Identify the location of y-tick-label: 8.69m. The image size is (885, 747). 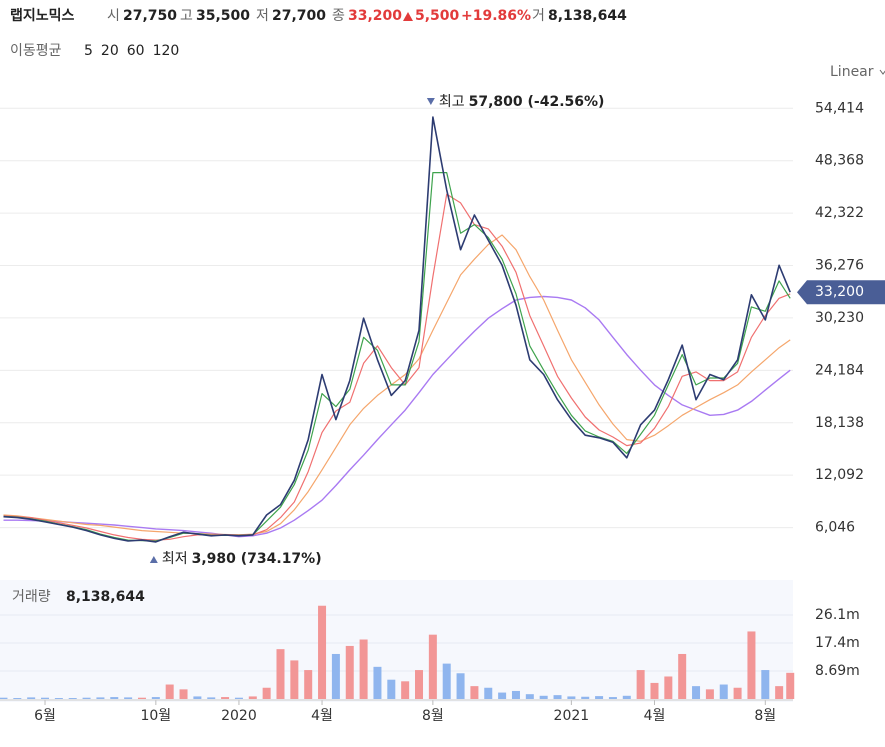
(837, 671).